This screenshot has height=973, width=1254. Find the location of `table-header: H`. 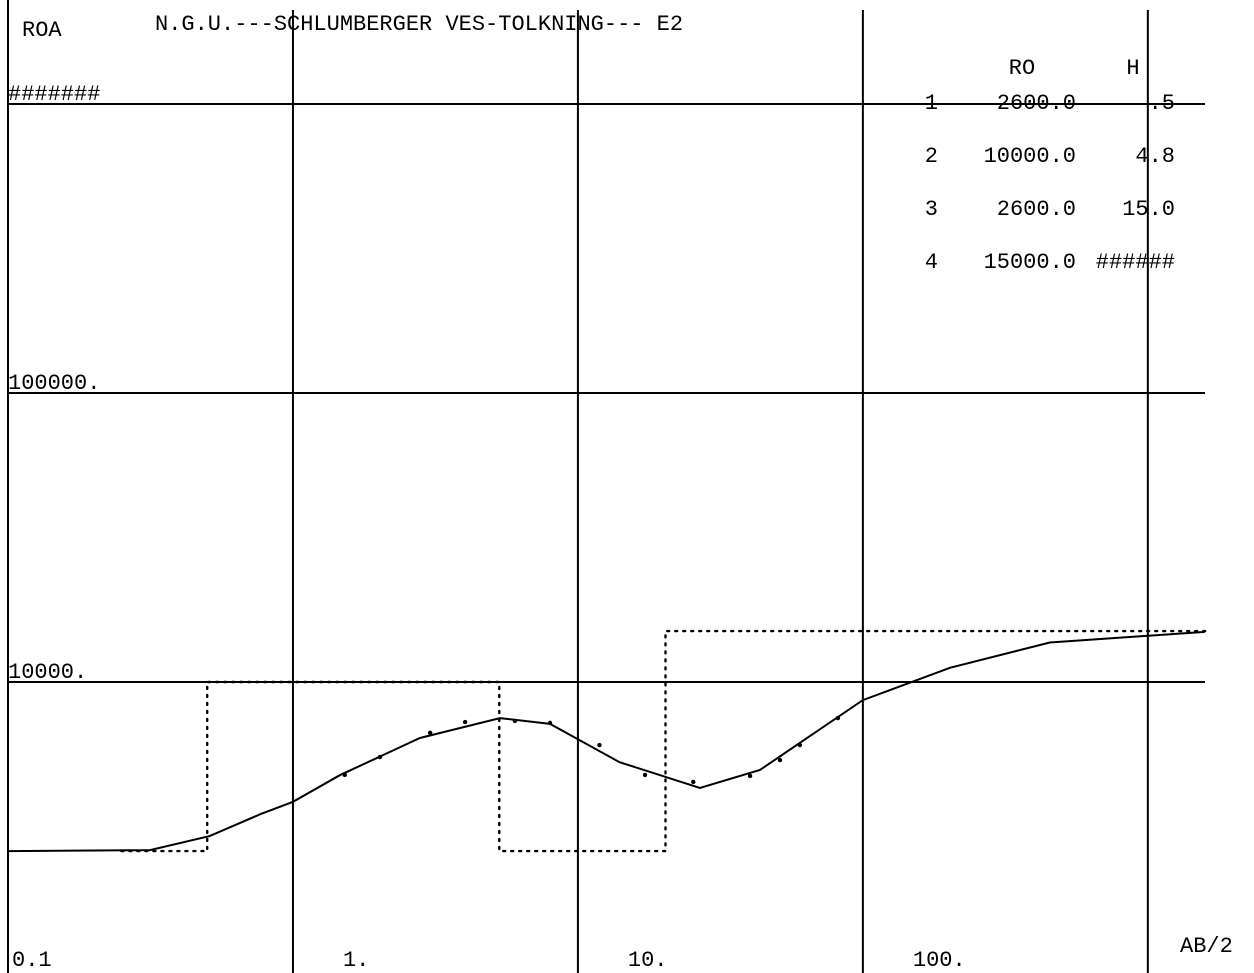

table-header: H is located at coordinates (1132, 68).